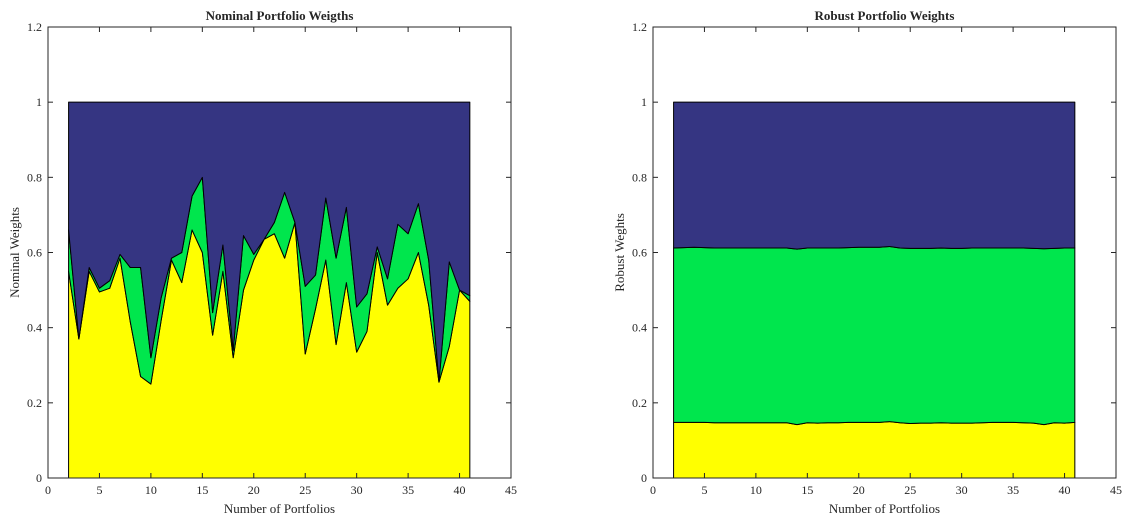  Describe the element at coordinates (619, 252) in the screenshot. I see `y-axis-label: Robust Weghts` at that location.